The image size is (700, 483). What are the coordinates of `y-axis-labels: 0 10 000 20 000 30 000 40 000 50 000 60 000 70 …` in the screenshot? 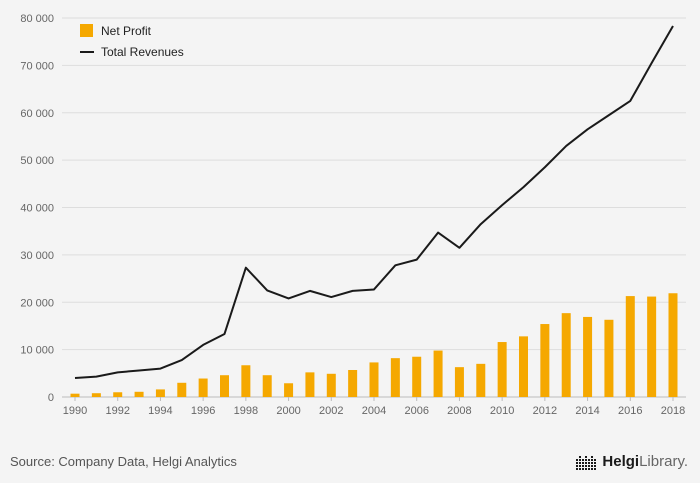 It's located at (37, 208).